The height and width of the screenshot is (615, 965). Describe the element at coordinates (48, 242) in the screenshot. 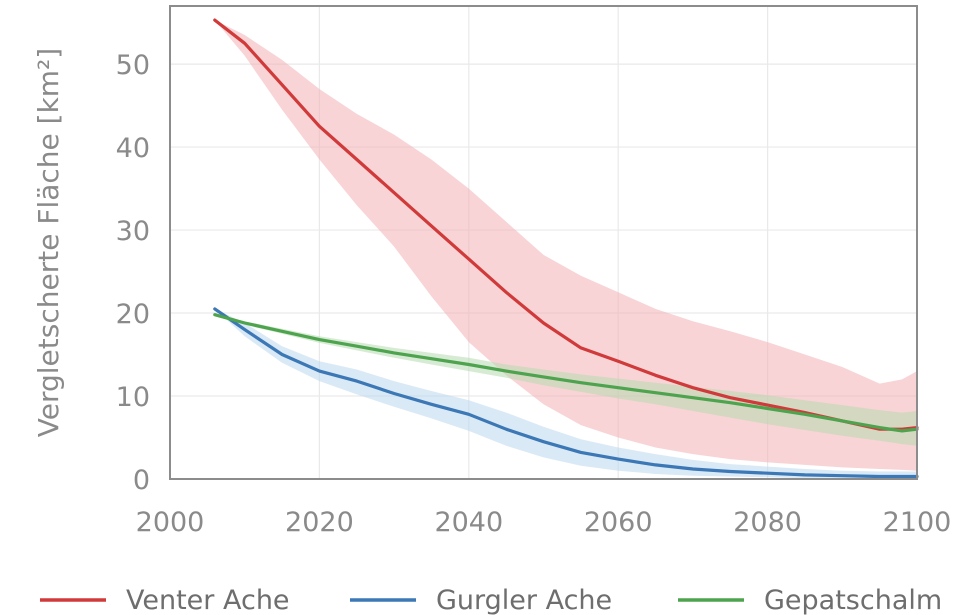

I see `y-axis-label: Vergletscherte Fläche [km²]` at that location.